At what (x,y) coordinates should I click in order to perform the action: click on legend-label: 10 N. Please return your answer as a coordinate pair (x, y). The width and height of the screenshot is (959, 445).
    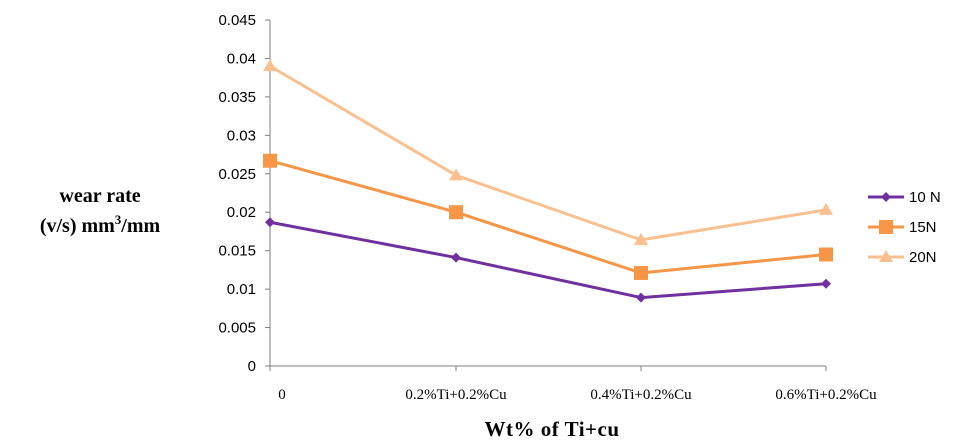
    Looking at the image, I should click on (925, 197).